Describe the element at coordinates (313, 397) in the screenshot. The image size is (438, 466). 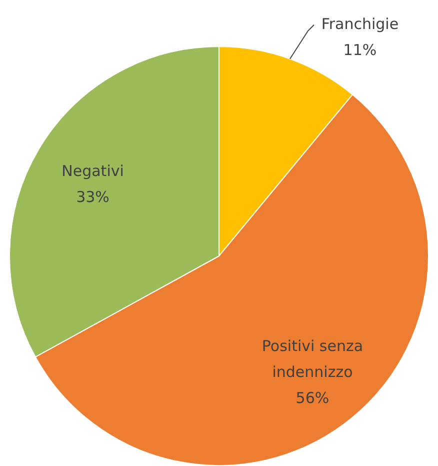
I see `data-label: 56%` at that location.